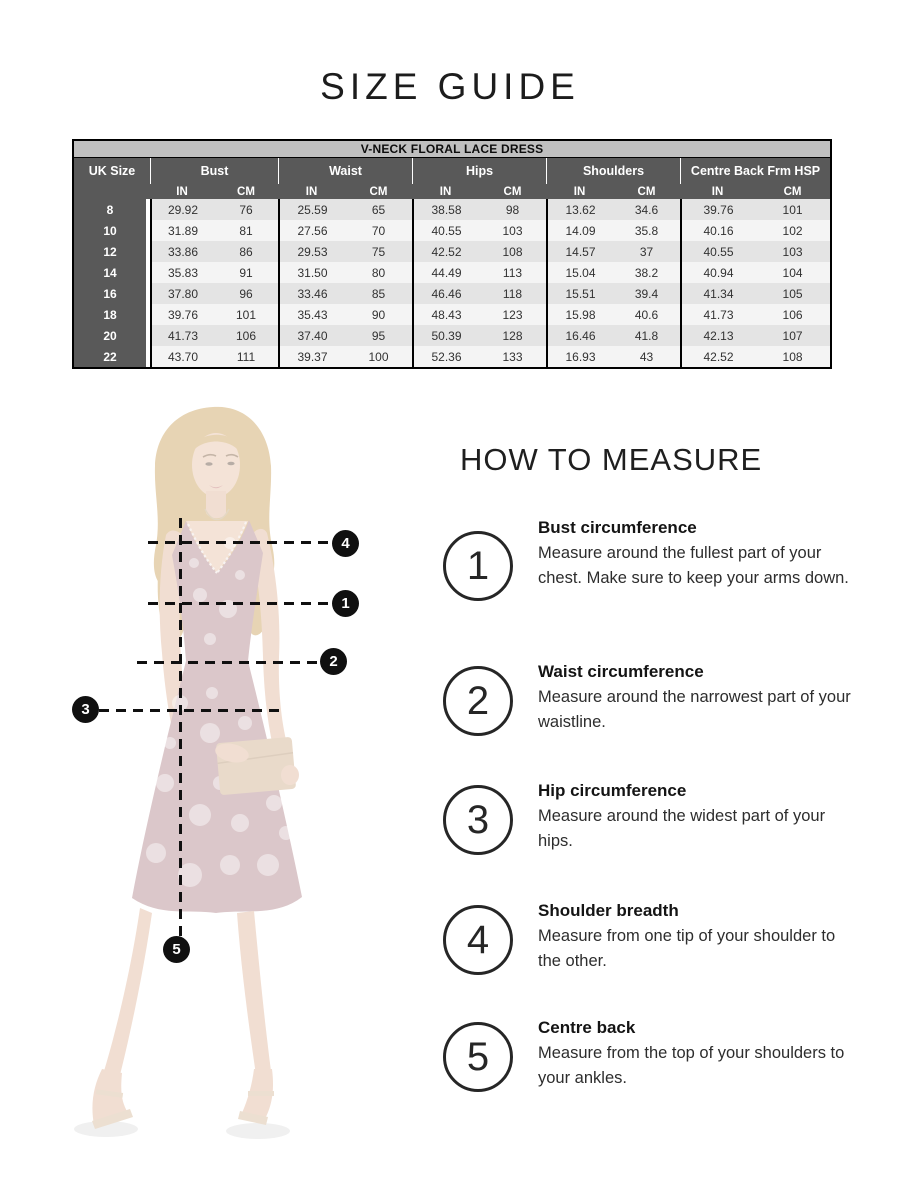 This screenshot has width=900, height=1200. What do you see at coordinates (240, 603) in the screenshot?
I see `bust-measure-line` at bounding box center [240, 603].